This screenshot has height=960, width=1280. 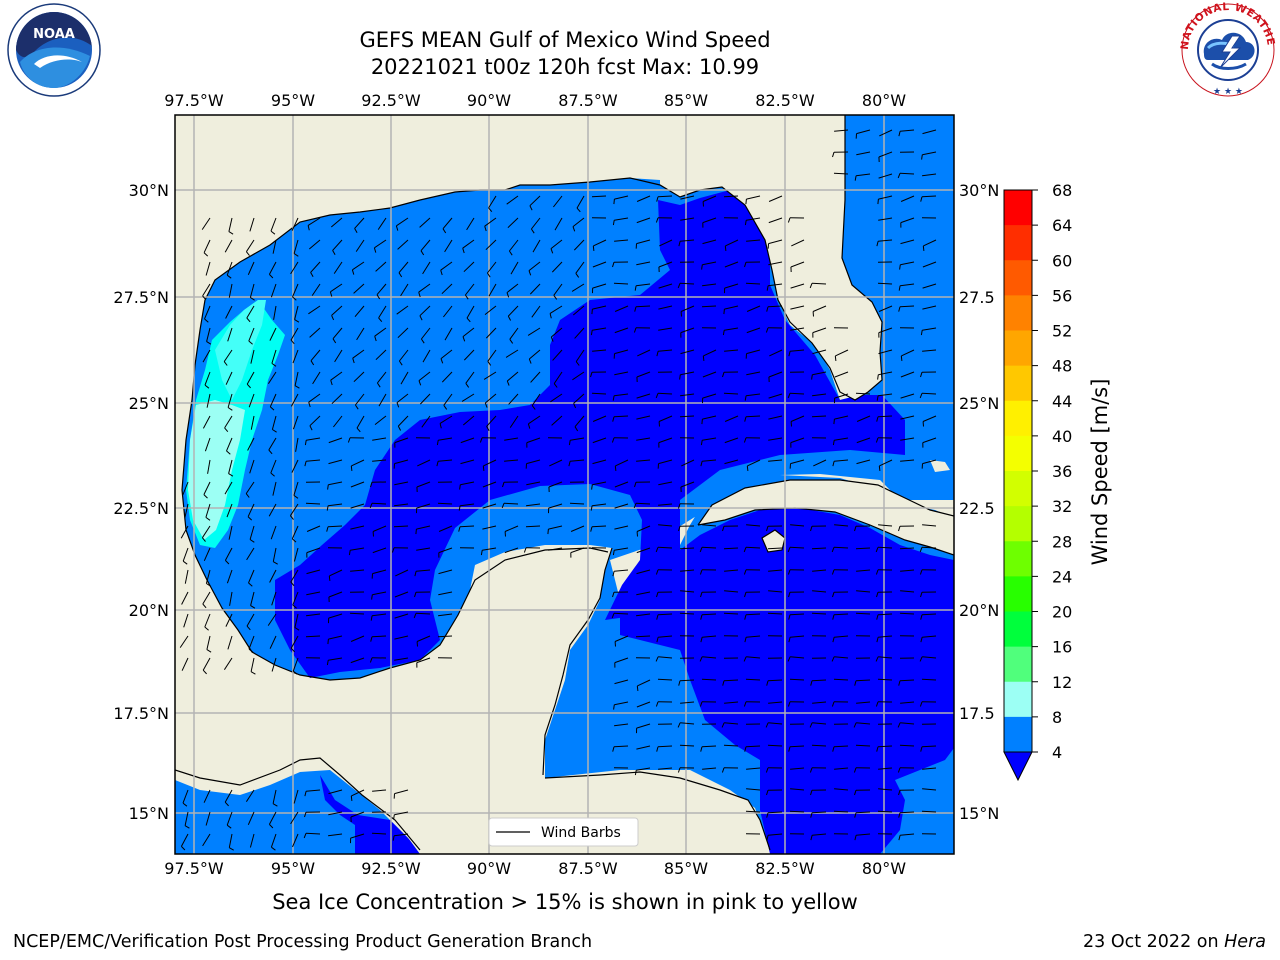 I want to click on lat-label: 27.5°N, so click(x=141, y=297).